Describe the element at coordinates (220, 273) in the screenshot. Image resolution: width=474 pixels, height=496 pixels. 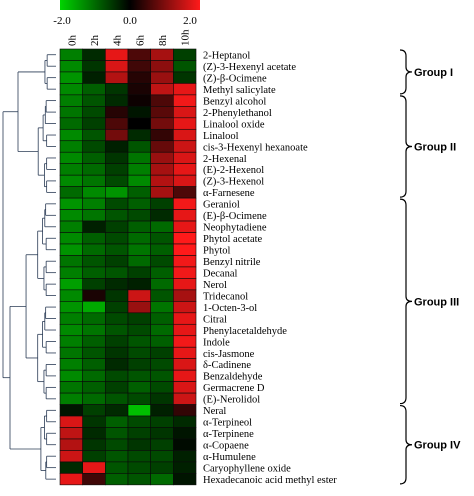
I see `row-label: Decanal` at that location.